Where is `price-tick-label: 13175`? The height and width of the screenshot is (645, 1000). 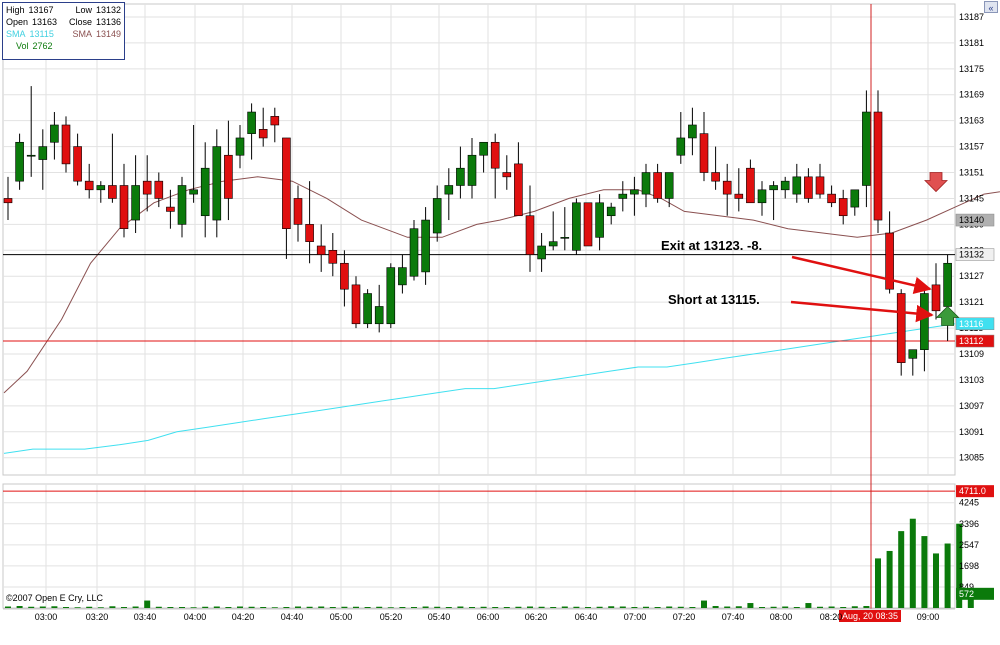
price-tick-label: 13175 is located at coordinates (971, 69).